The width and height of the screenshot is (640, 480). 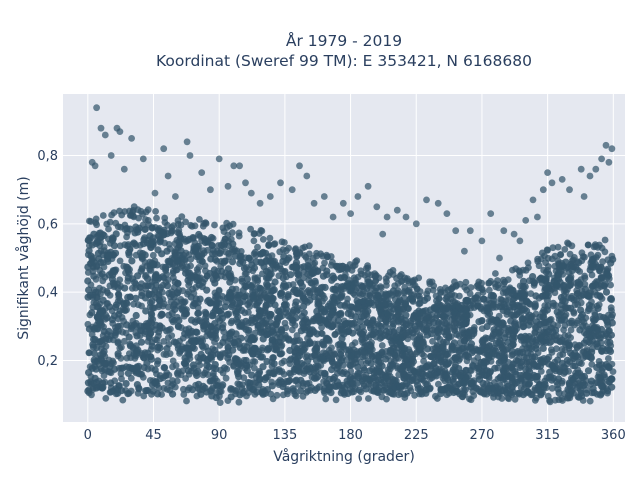 What do you see at coordinates (284, 435) in the screenshot?
I see `x-tick-label: 135` at bounding box center [284, 435].